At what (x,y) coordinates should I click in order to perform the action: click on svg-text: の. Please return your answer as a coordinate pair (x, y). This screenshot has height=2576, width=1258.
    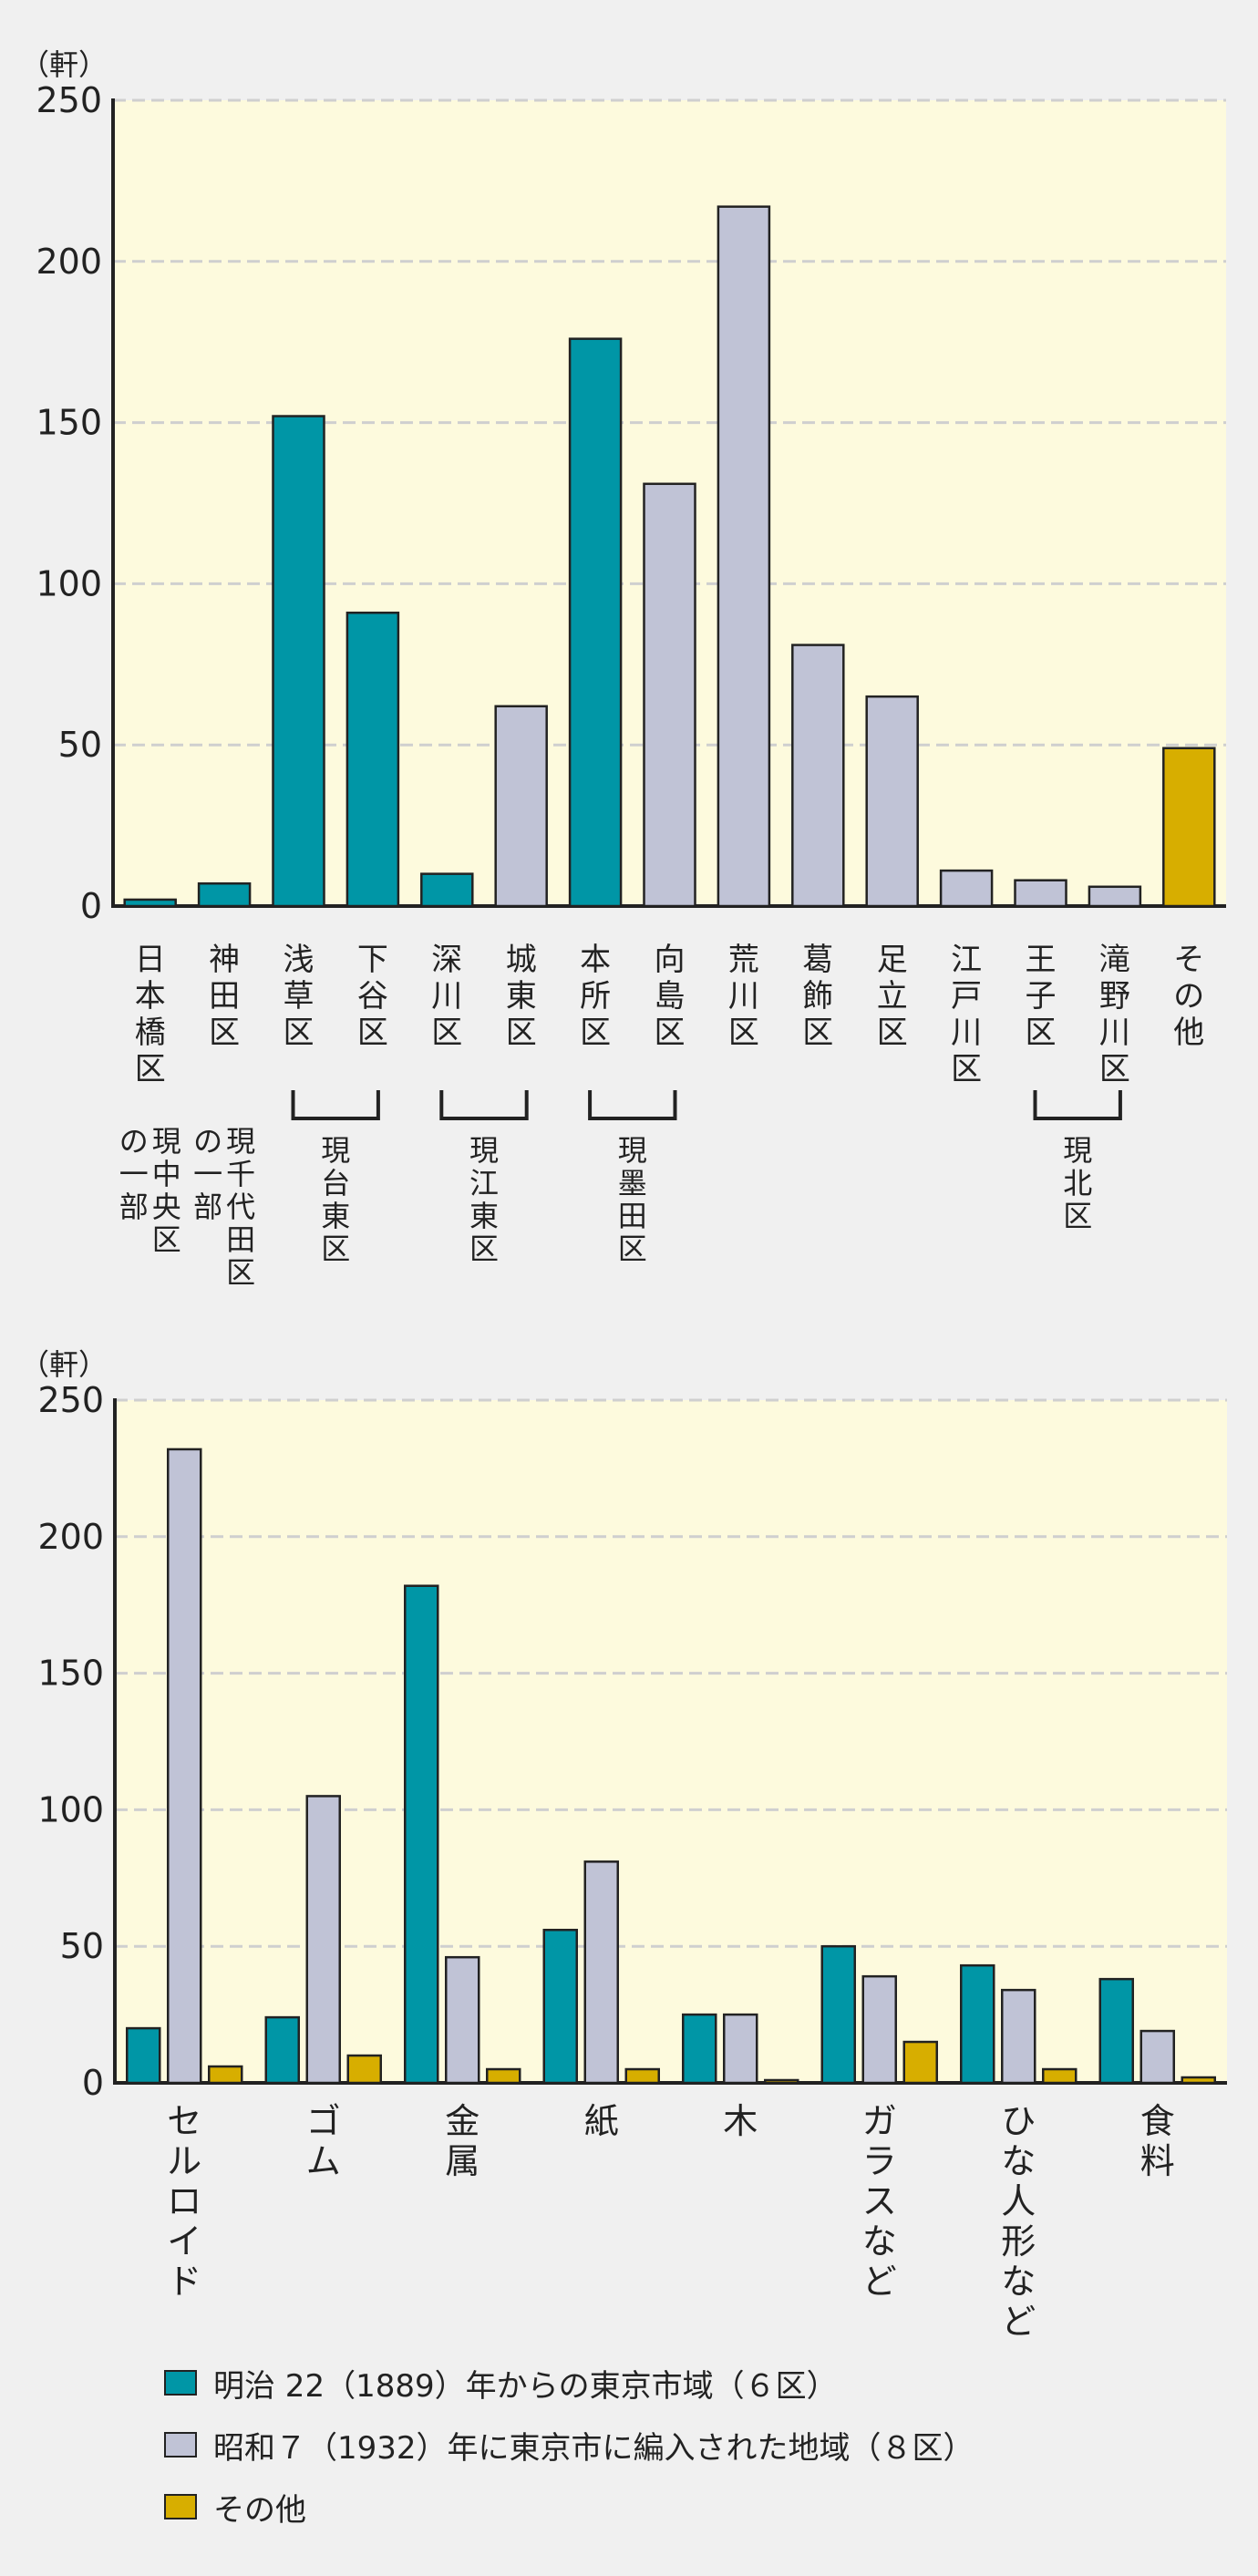
    Looking at the image, I should click on (1189, 997).